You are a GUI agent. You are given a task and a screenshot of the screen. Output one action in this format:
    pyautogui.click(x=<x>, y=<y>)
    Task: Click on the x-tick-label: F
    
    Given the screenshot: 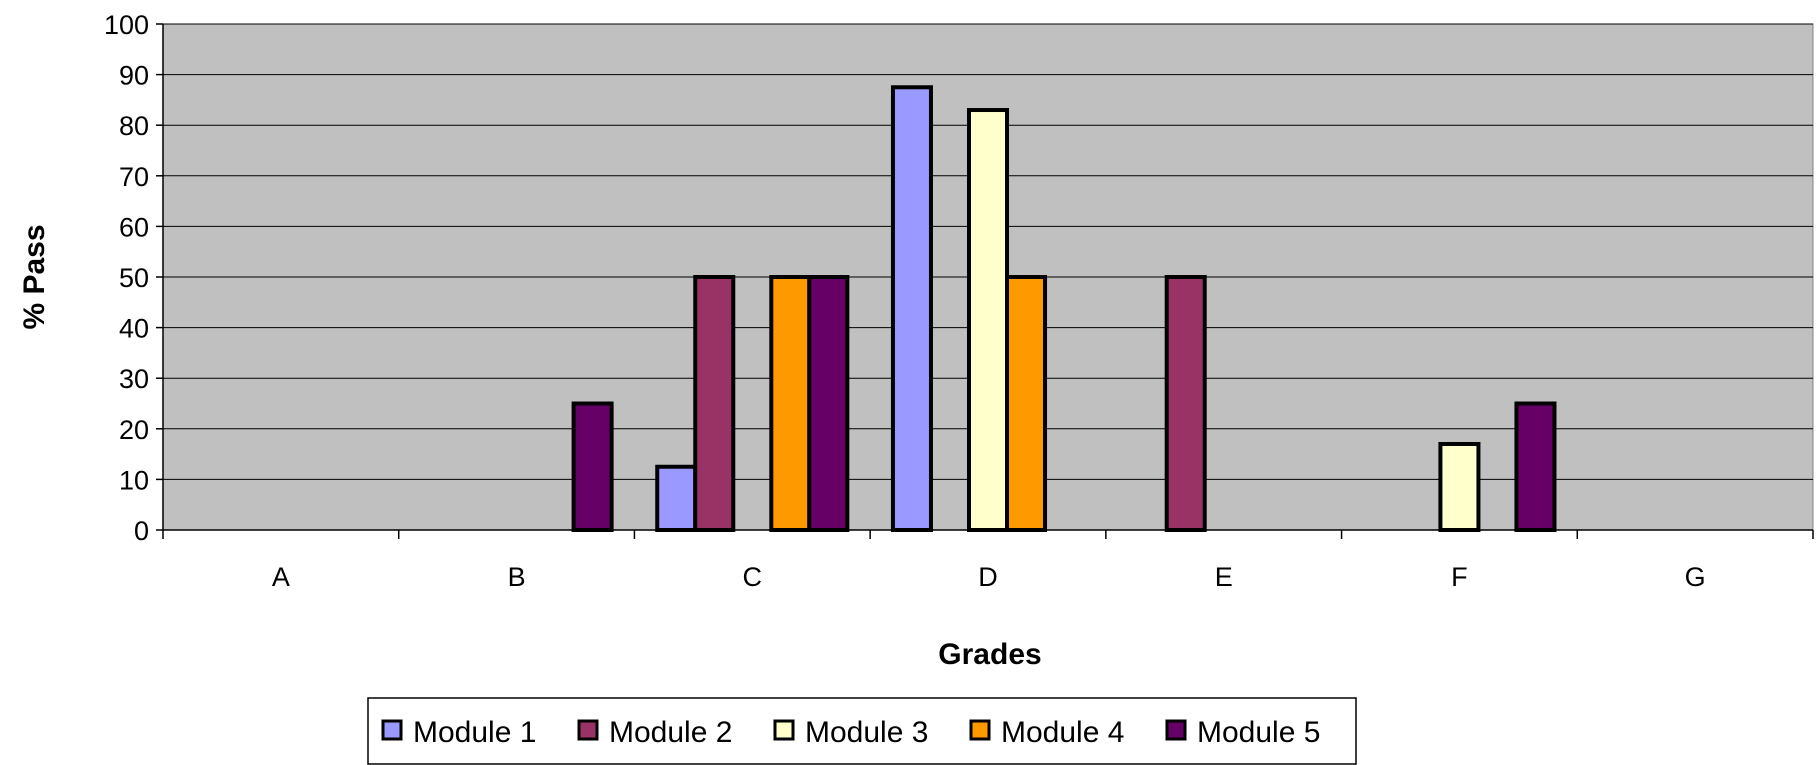 What is the action you would take?
    pyautogui.click(x=1459, y=577)
    